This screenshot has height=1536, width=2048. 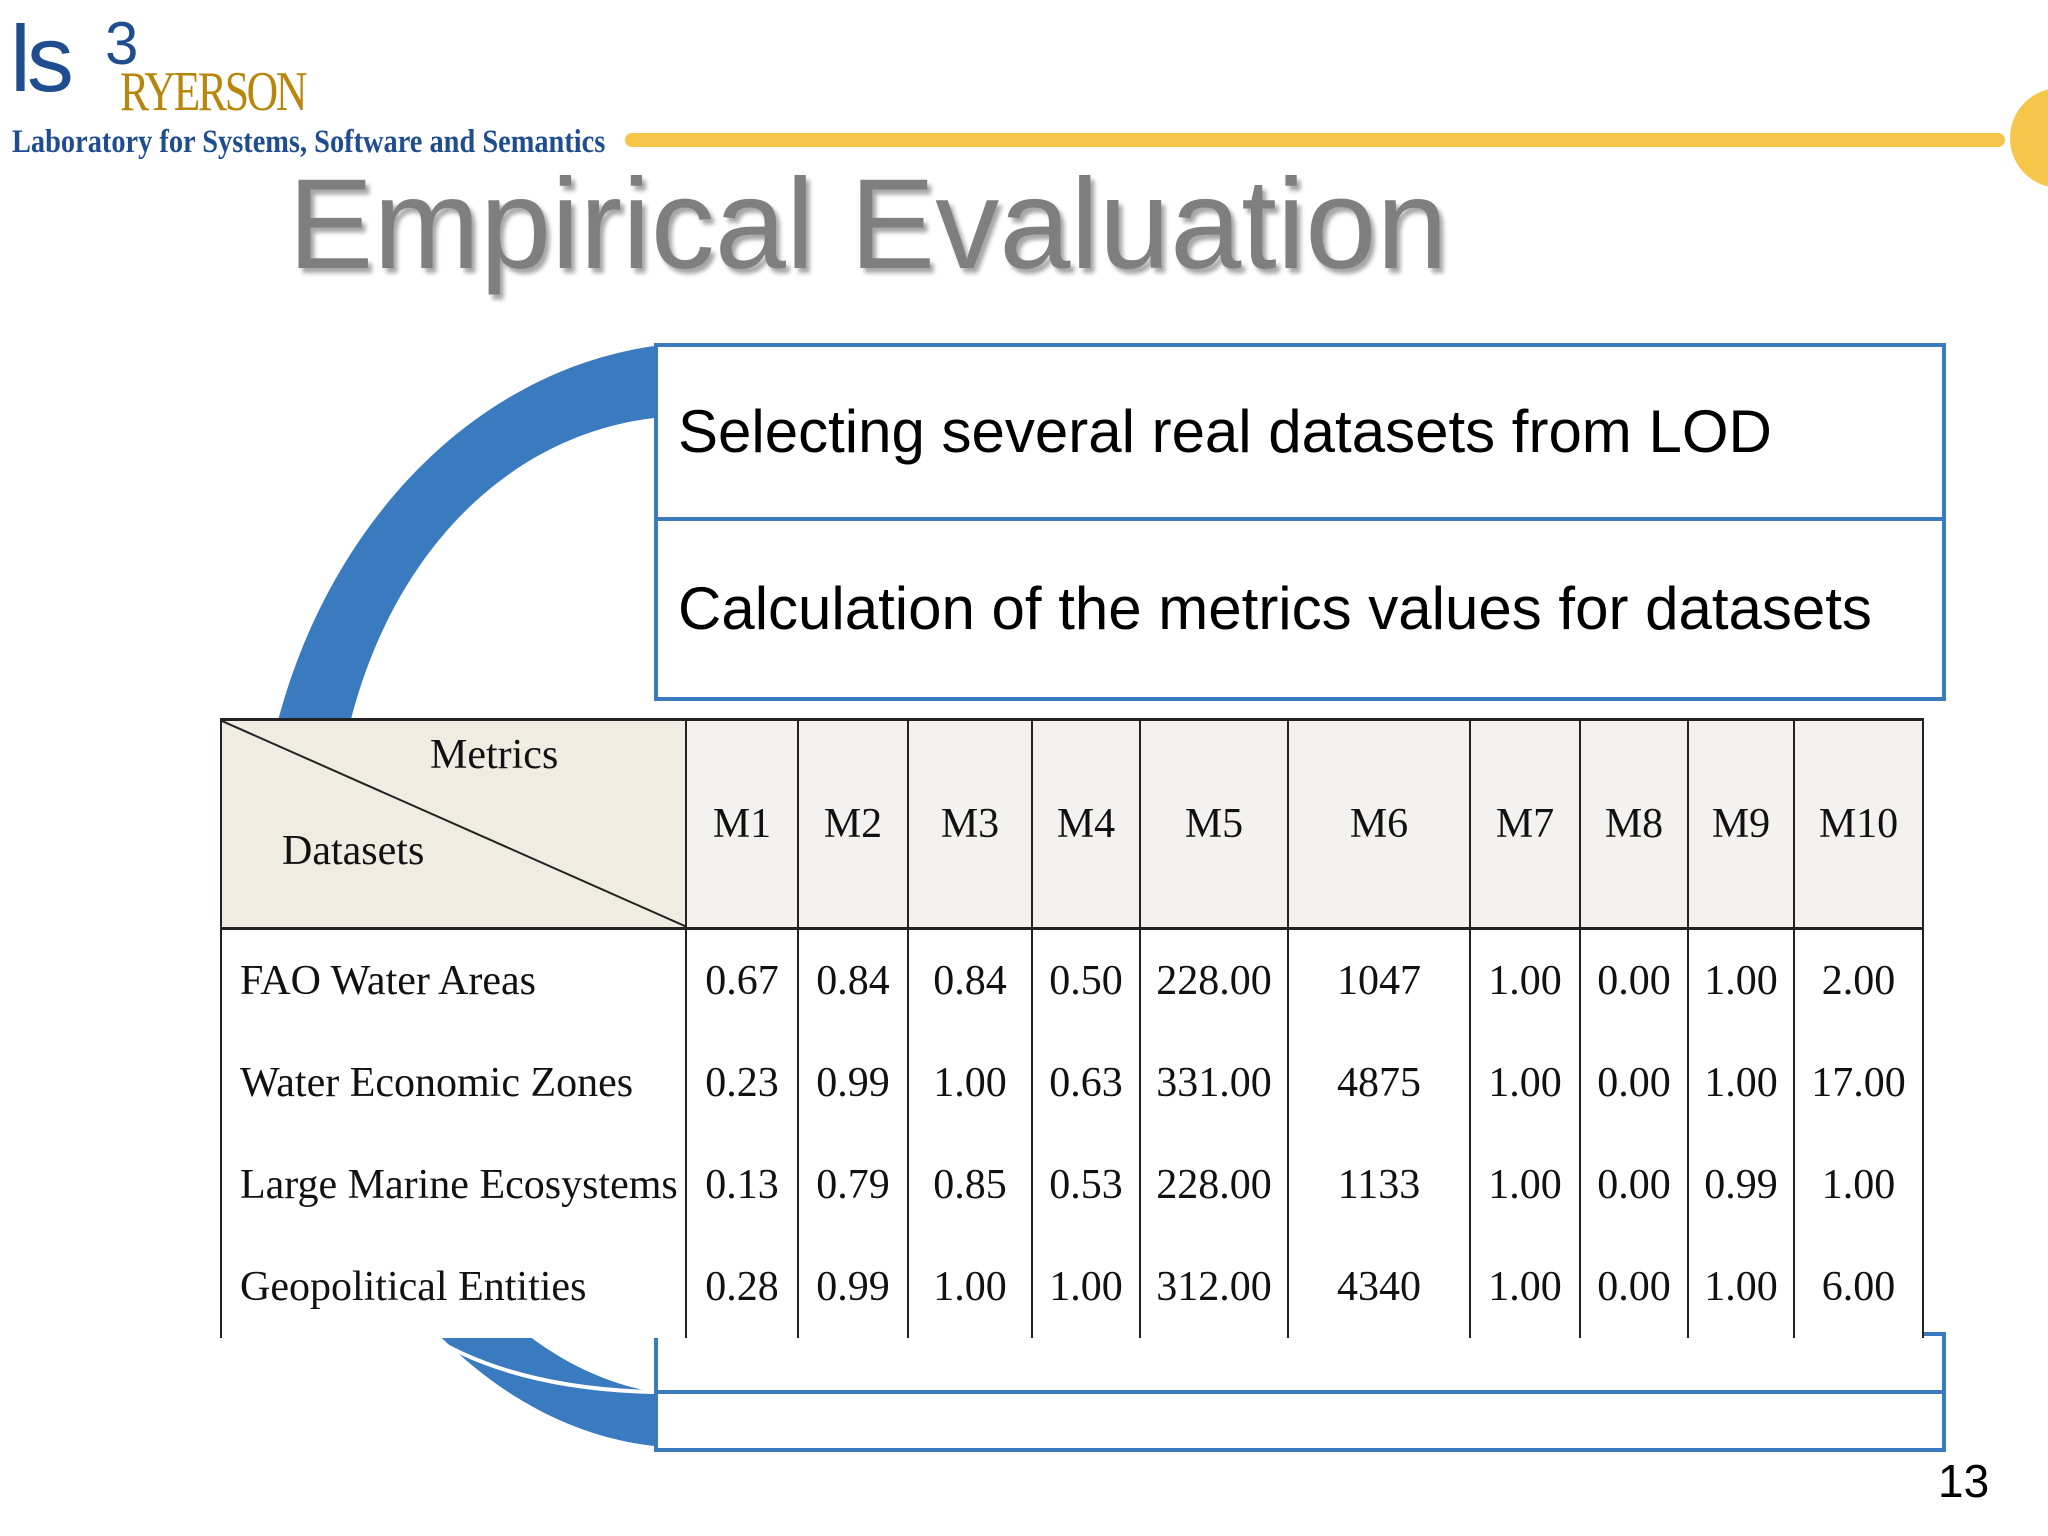 What do you see at coordinates (213, 92) in the screenshot?
I see `logo-name: RYERSON` at bounding box center [213, 92].